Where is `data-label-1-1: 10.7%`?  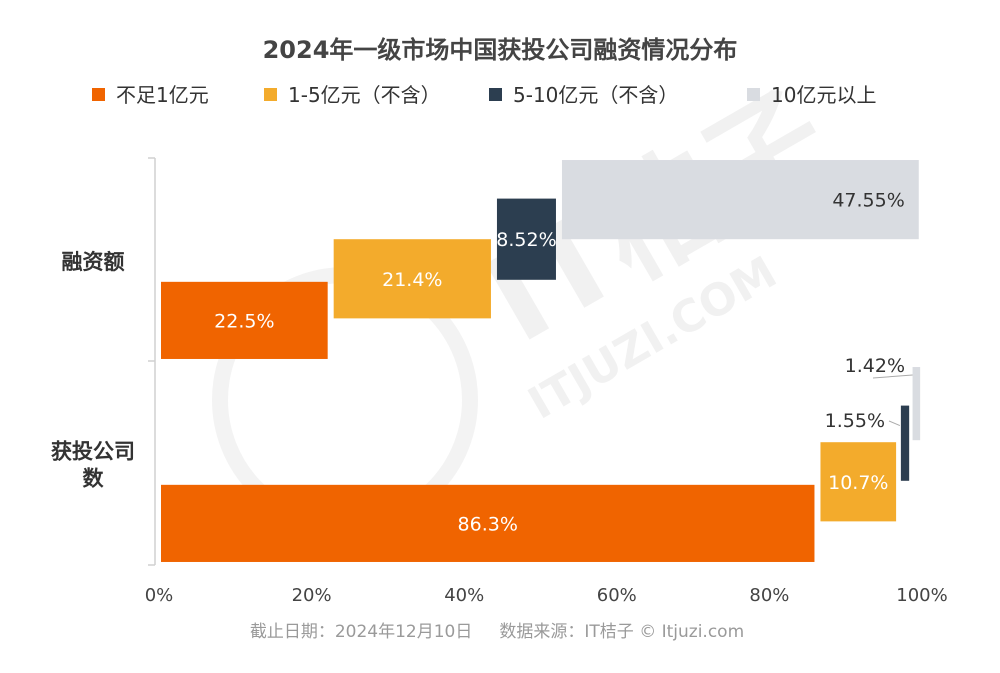
data-label-1-1: 10.7% is located at coordinates (858, 483).